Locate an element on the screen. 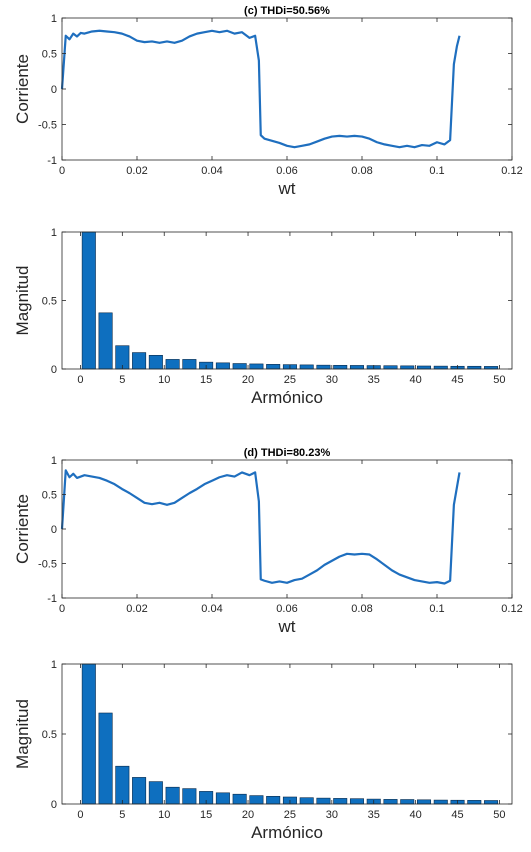 This screenshot has height=852, width=531. y-axis-label: Corriente is located at coordinates (22, 529).